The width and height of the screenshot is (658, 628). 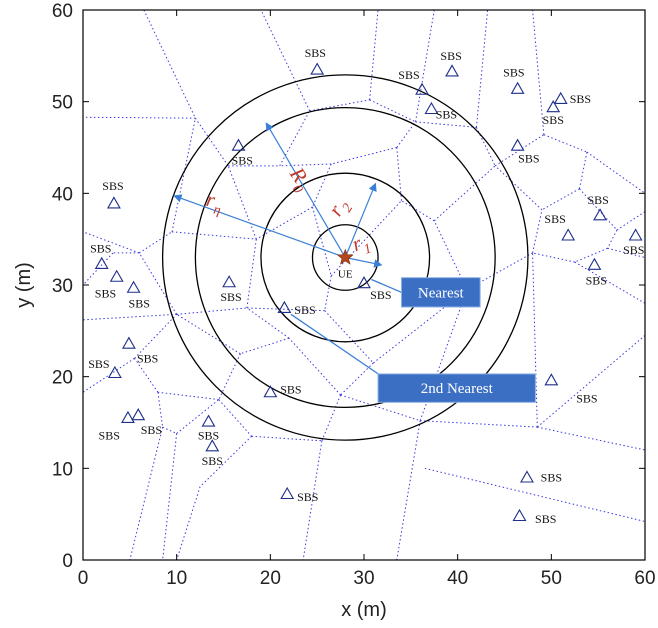 I want to click on callout-pointer, so click(x=386, y=285).